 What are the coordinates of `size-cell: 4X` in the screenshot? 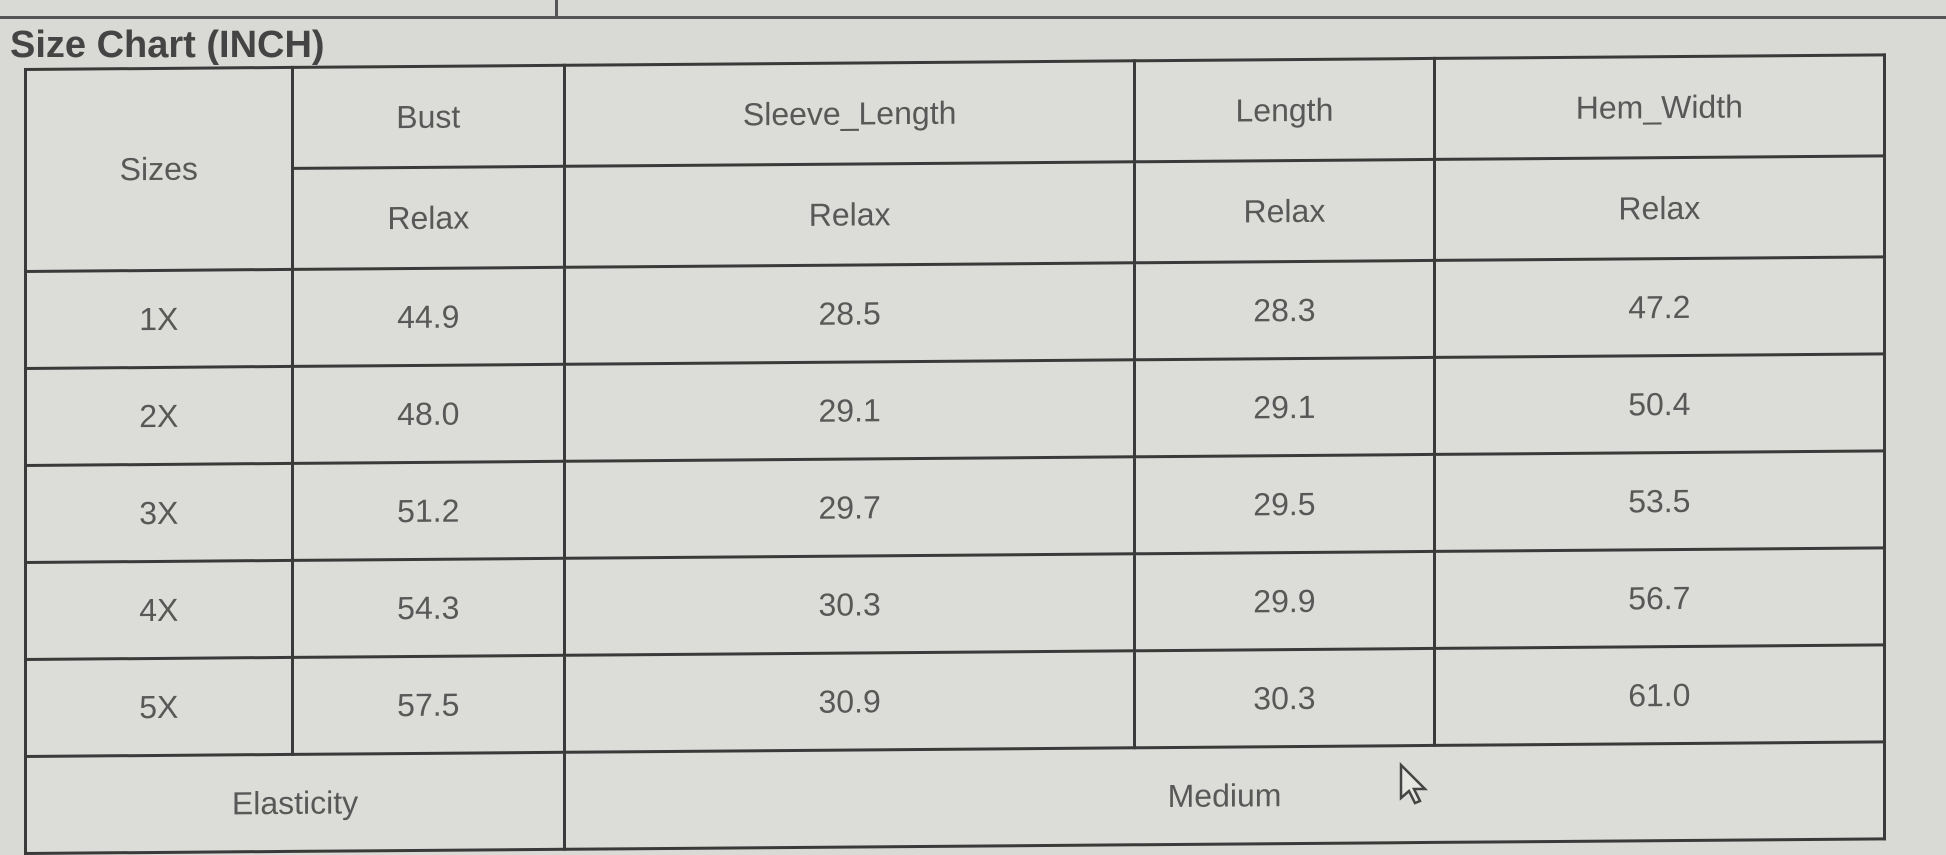 It's located at (159, 610).